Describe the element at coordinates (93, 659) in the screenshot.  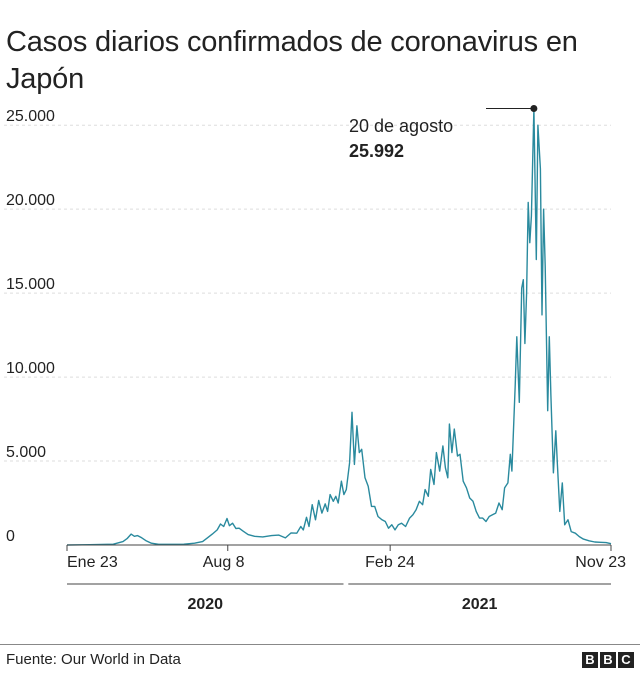
I see `source-note: Fuente: Our World in Data` at that location.